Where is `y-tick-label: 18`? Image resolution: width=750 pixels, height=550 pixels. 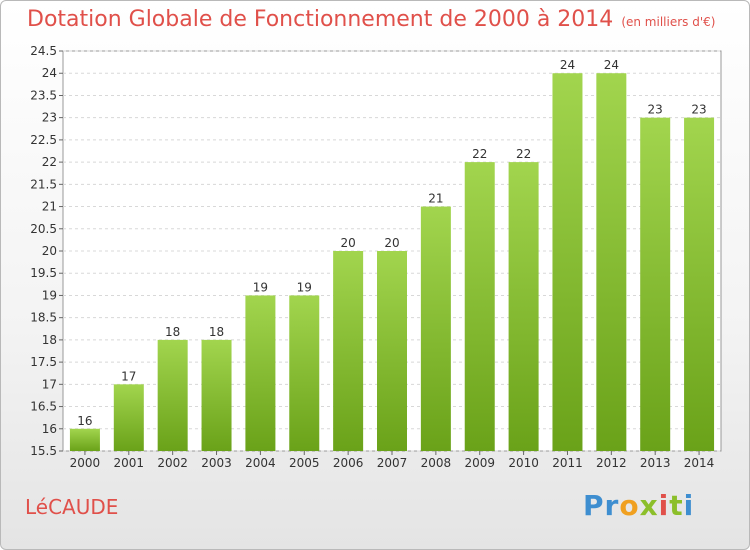
y-tick-label: 18 is located at coordinates (49, 340).